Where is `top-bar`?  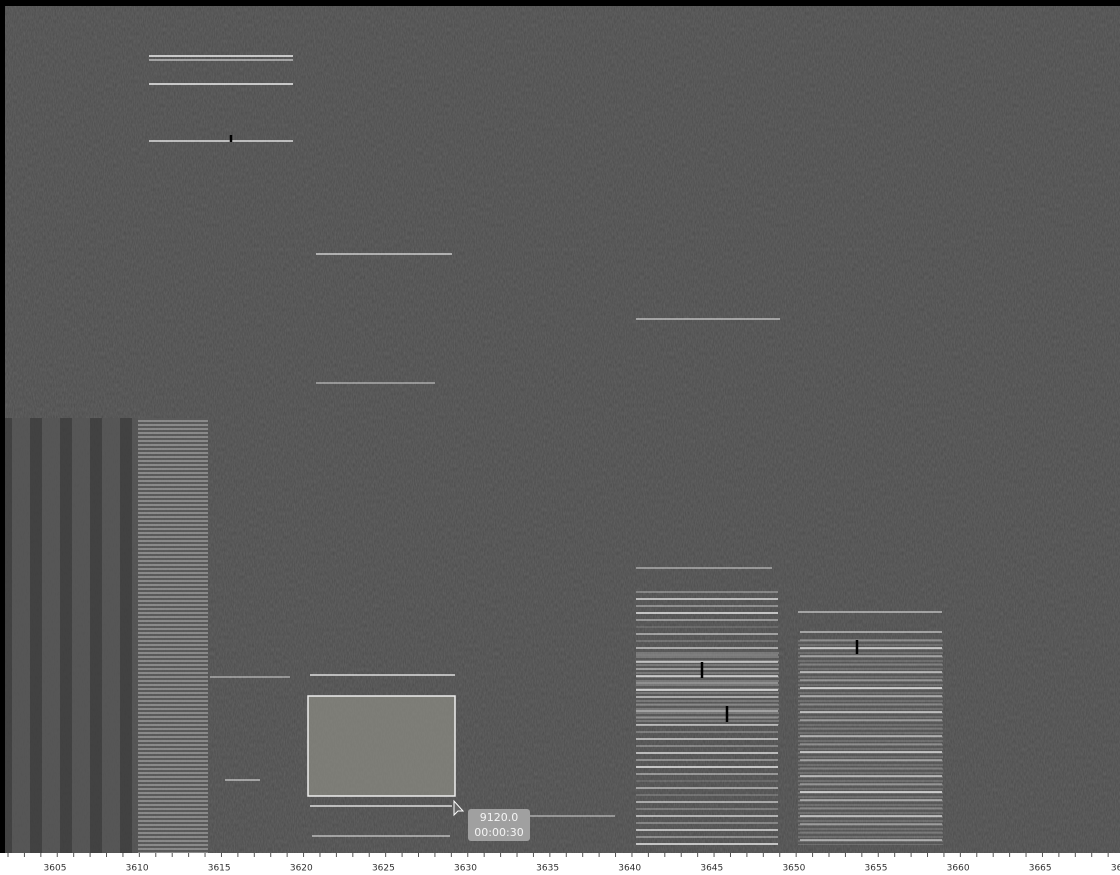
top-bar is located at coordinates (560, 3).